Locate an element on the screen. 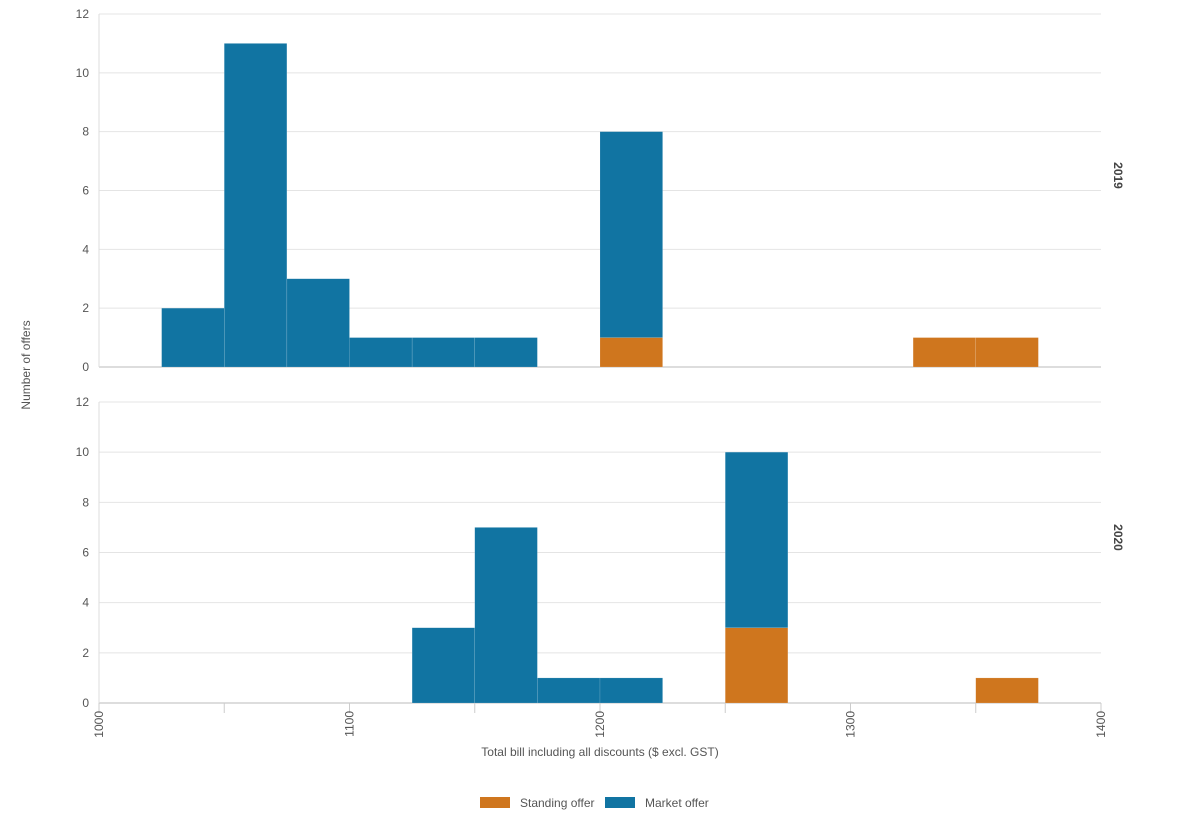  legend-swatch-standing-offer is located at coordinates (495, 802).